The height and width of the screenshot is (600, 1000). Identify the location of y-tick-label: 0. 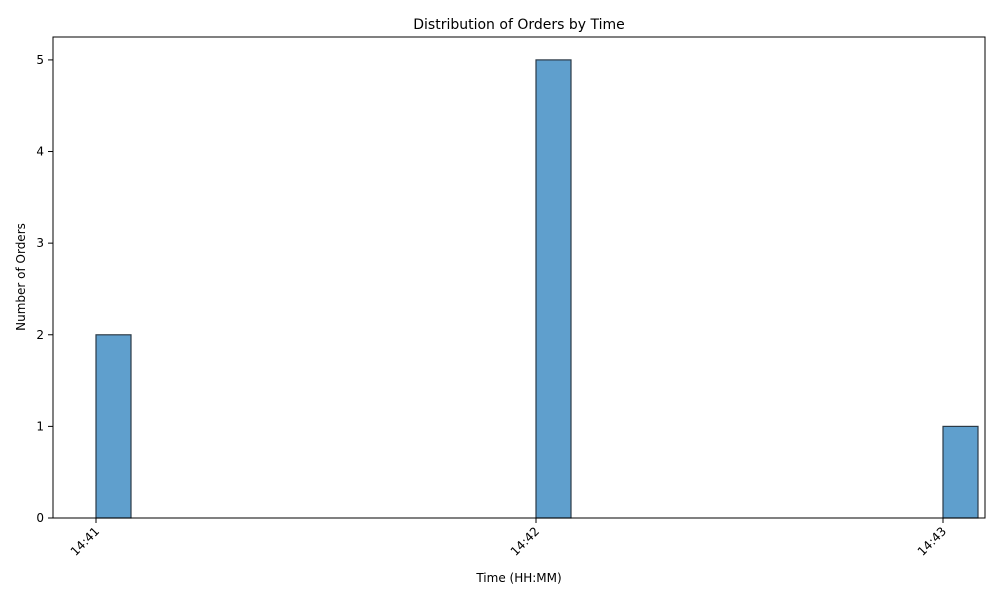
(40, 518).